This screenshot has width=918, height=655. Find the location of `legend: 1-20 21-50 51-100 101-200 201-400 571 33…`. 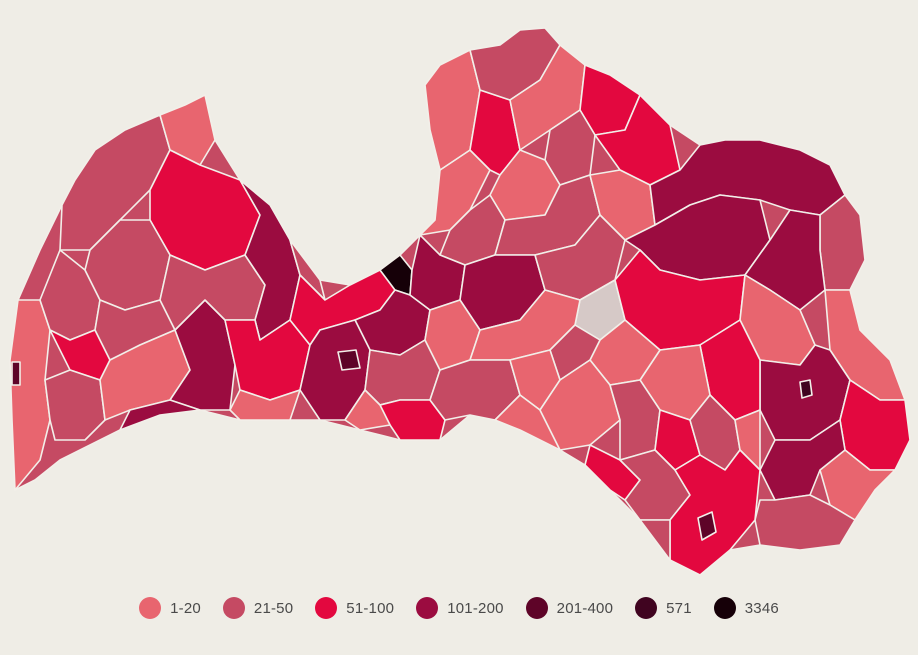

legend: 1-20 21-50 51-100 101-200 201-400 571 33… is located at coordinates (459, 608).